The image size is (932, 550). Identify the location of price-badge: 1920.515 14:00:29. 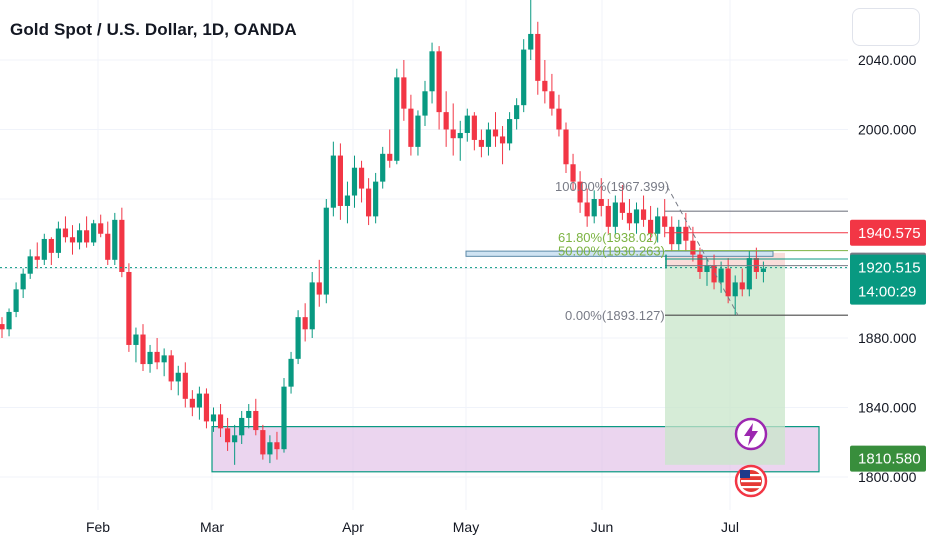
(888, 279).